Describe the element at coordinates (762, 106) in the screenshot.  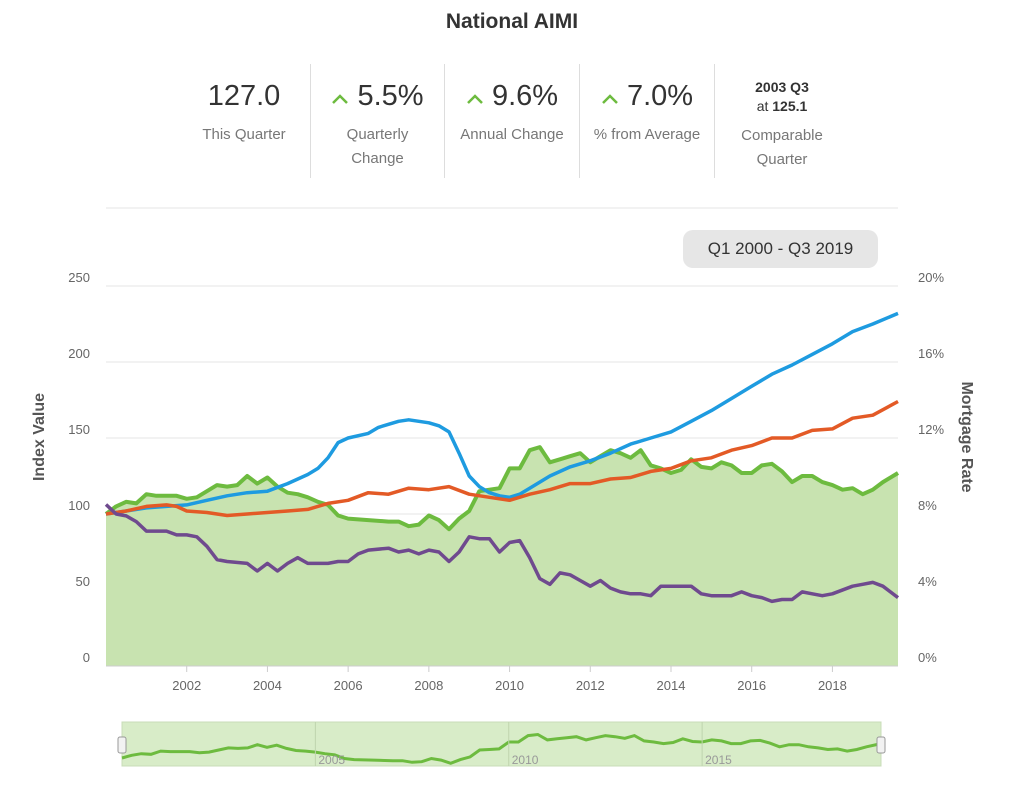
I see `comparable-at: at` at that location.